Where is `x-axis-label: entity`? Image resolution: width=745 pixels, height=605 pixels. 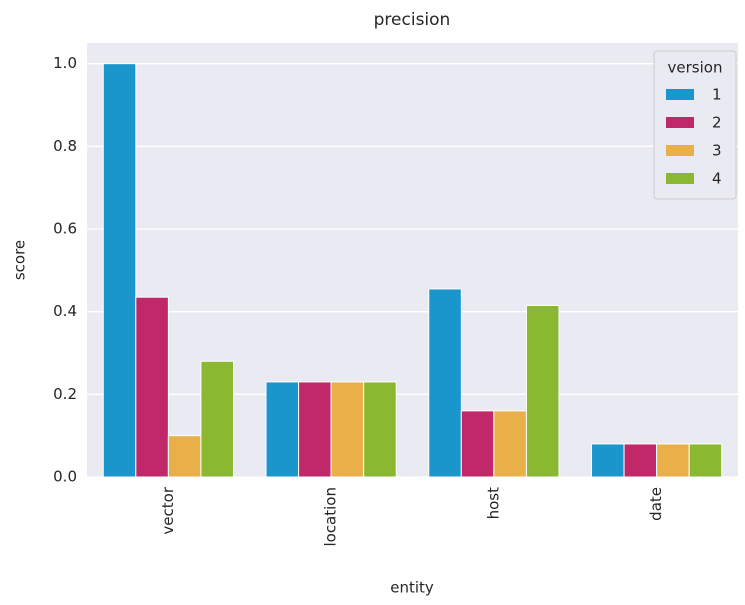 x-axis-label: entity is located at coordinates (412, 588).